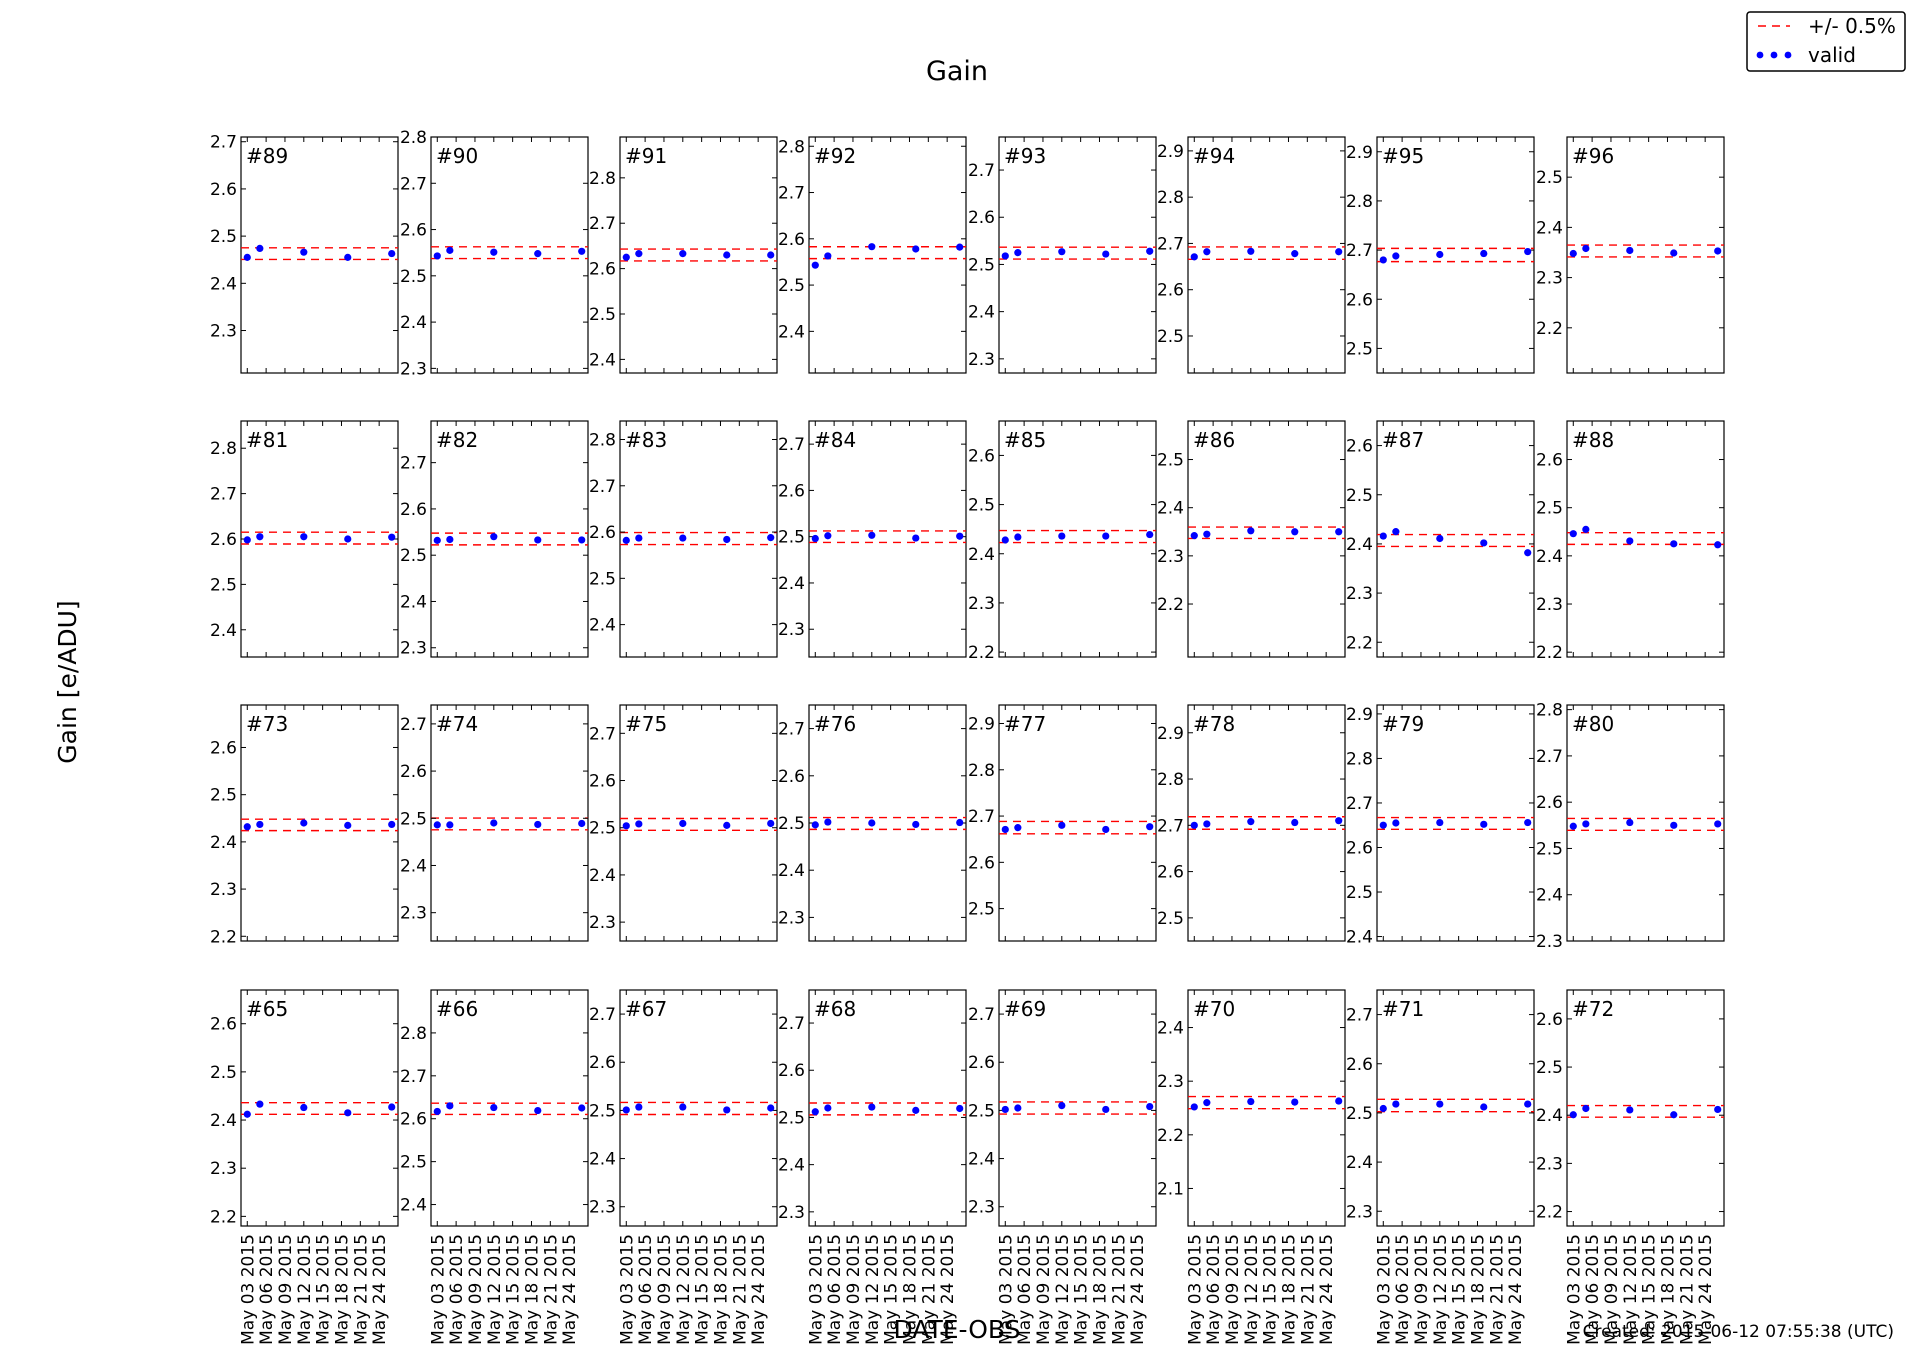  I want to click on panel-93: 2.3 2.4 2.5 2.6 2.7 #93, so click(1062, 255).